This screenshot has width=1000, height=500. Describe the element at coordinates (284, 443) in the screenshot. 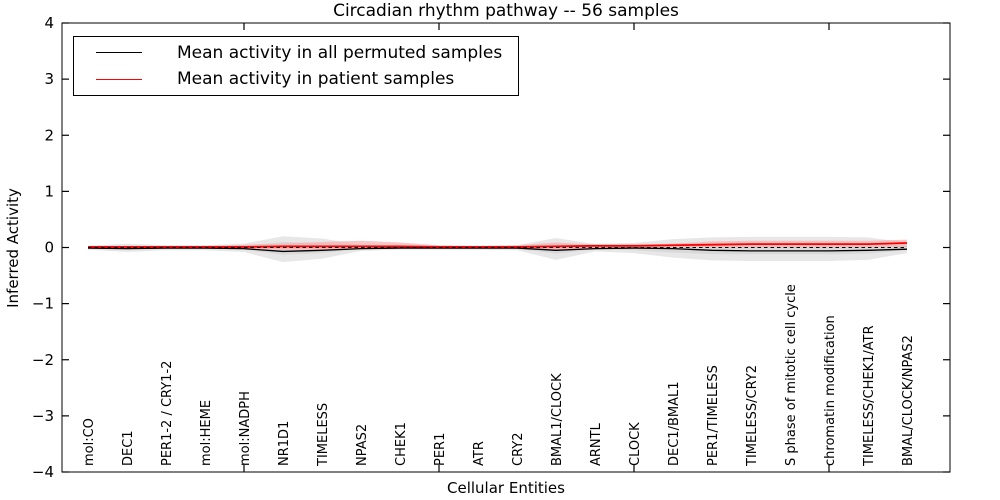

I see `x-category-label: NR1D1` at that location.